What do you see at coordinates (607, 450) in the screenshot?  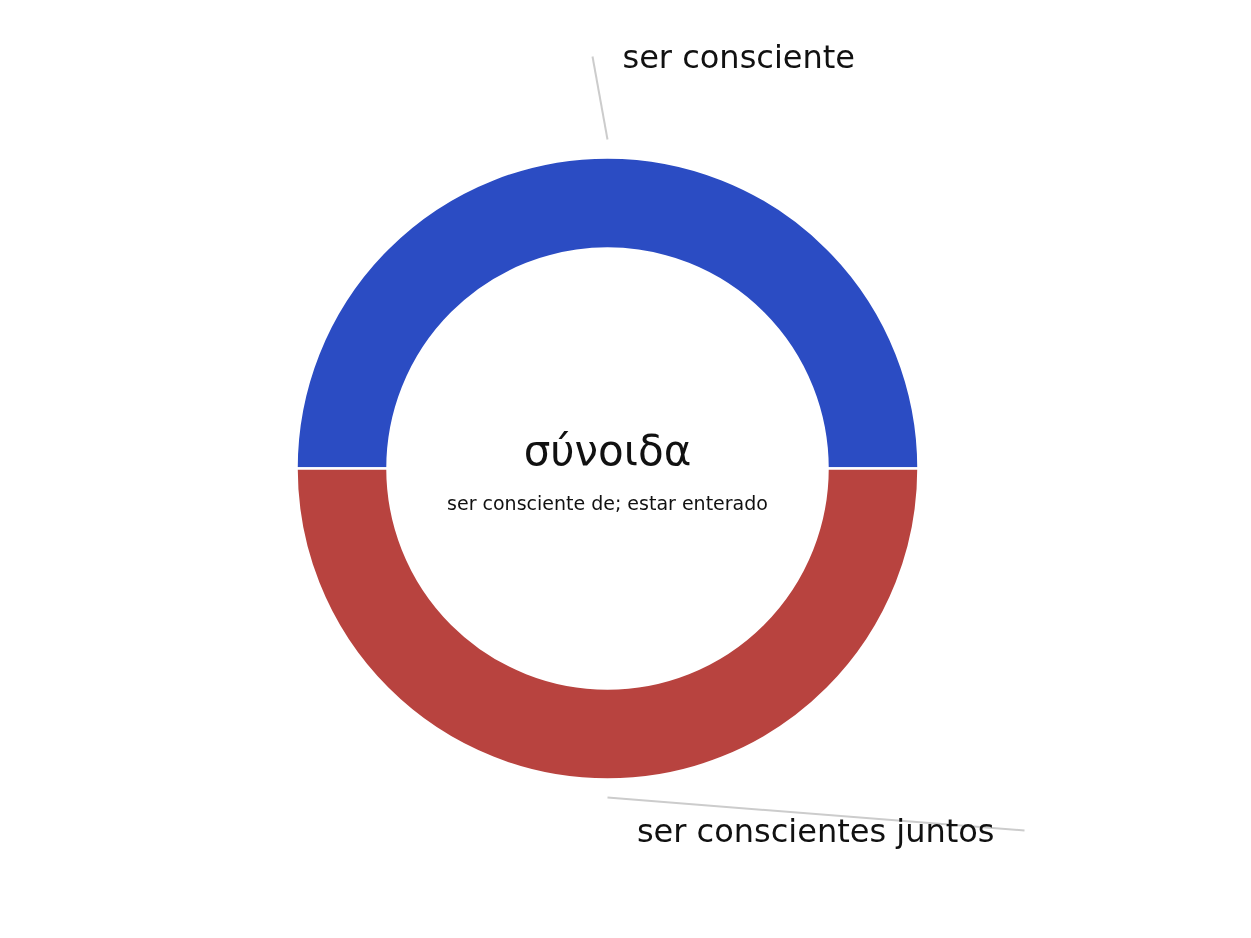 I see `text: σύνοιδα` at bounding box center [607, 450].